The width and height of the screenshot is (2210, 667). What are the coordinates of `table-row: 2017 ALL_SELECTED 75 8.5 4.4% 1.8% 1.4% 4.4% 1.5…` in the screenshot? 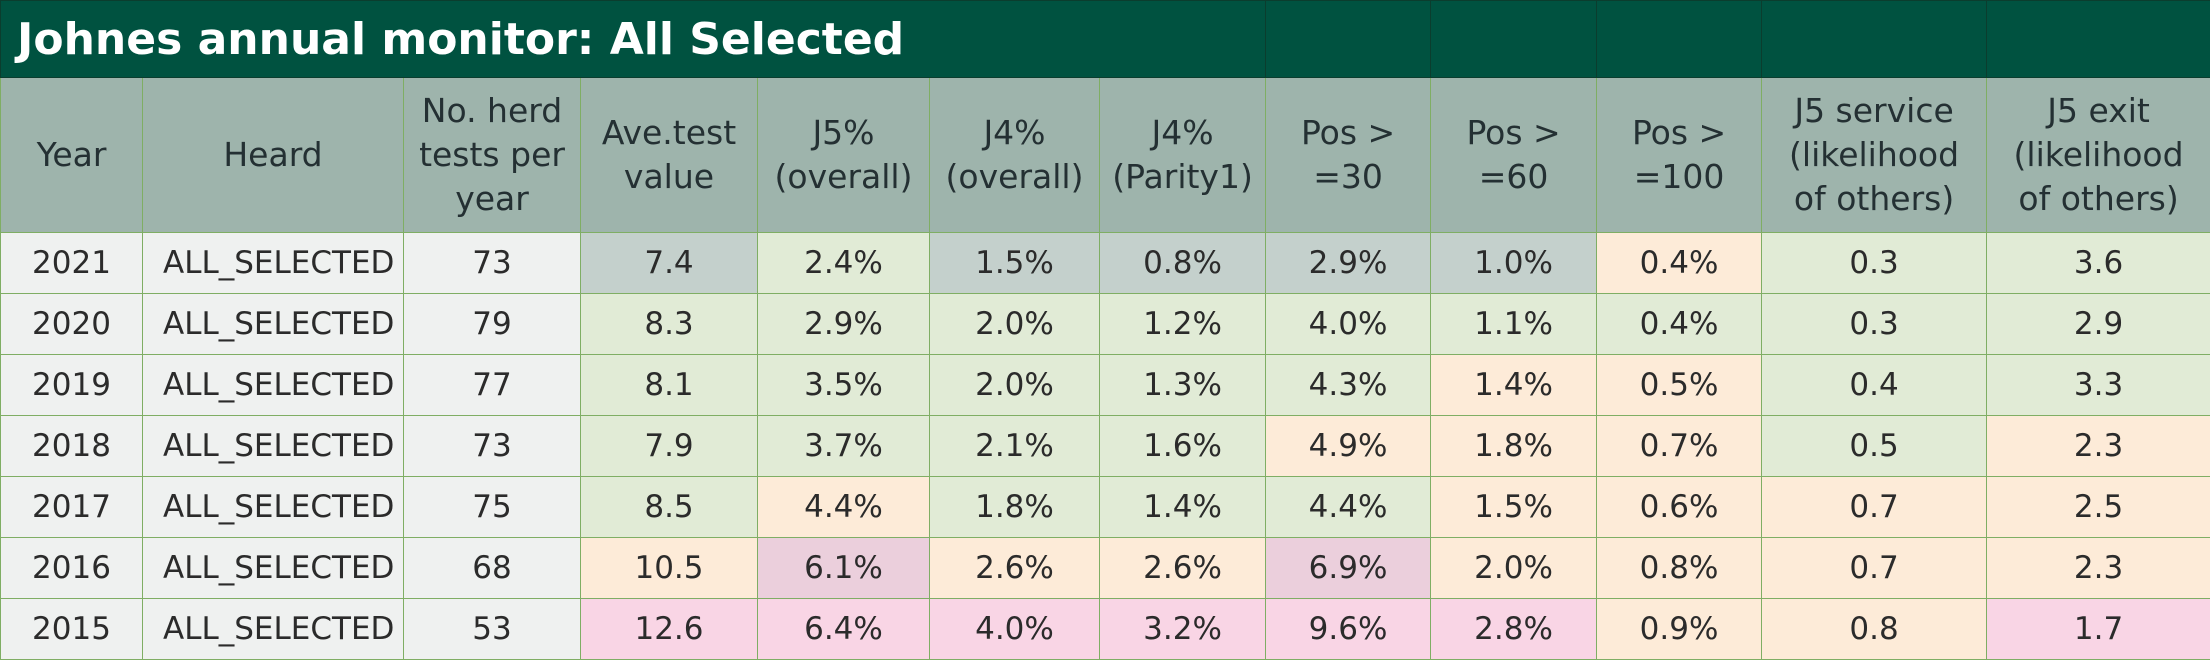 It's located at (1105, 507).